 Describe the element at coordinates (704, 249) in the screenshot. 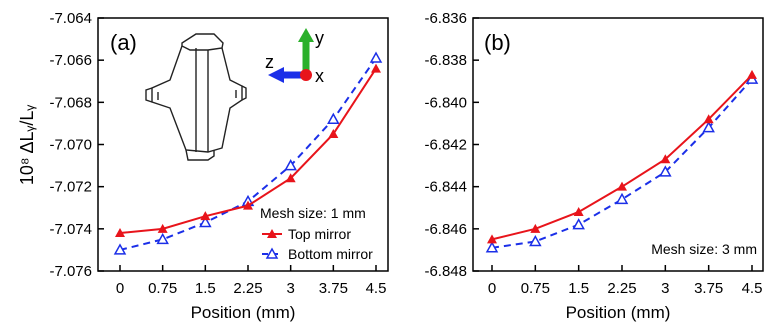

I see `panel-b-annotation: Mesh size: 3 mm` at that location.